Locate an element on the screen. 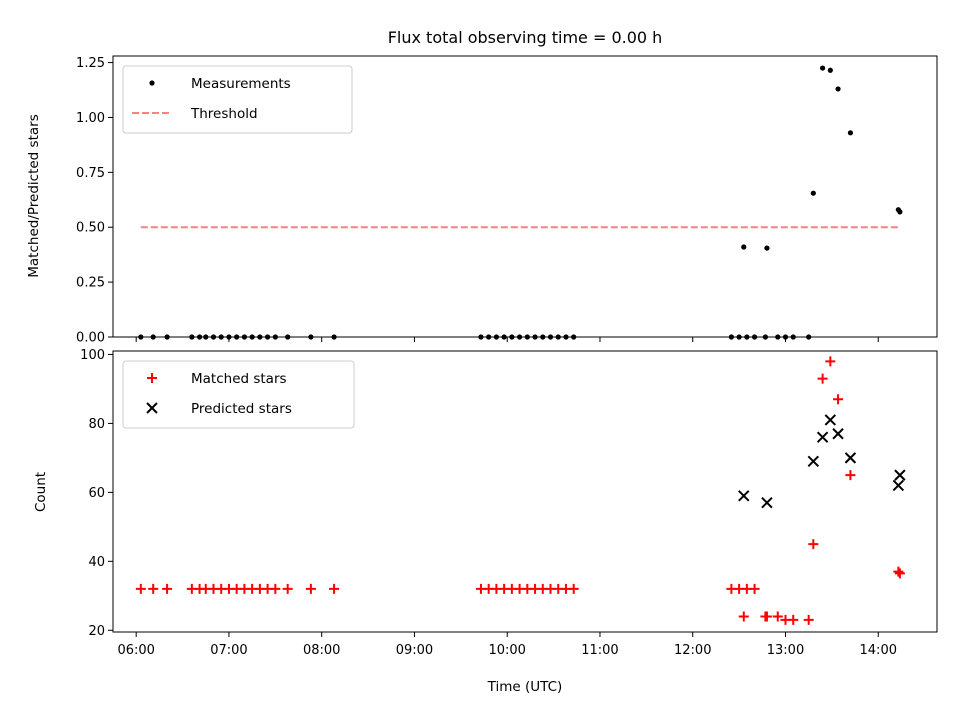  x-tick-label: 14:00 is located at coordinates (878, 650).